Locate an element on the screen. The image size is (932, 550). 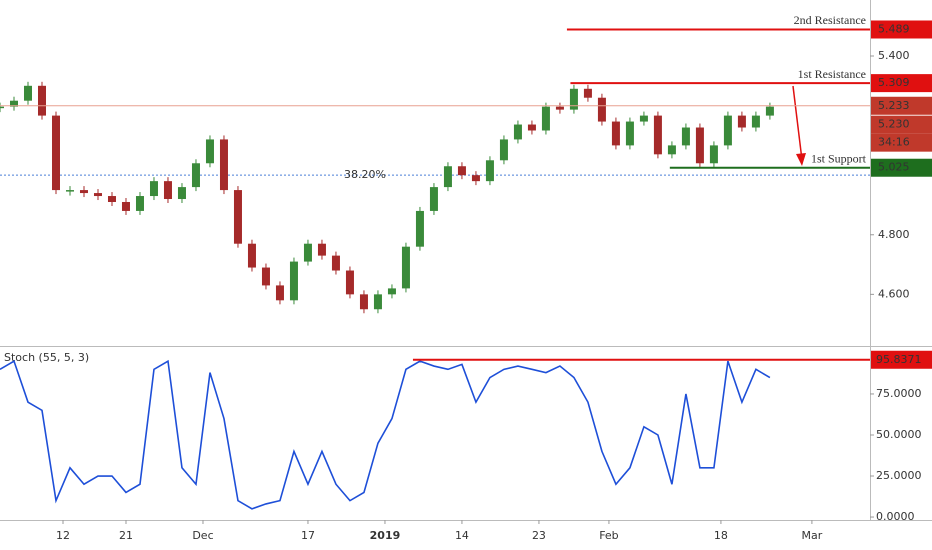
stoch-level-label: 95.8371 is located at coordinates (899, 359).